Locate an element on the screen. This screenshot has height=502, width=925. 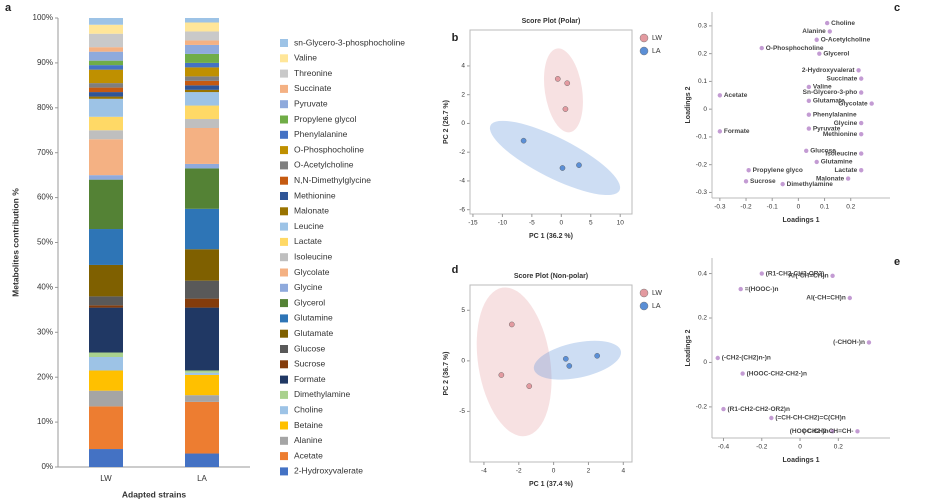
point-label: Sucrose is located at coordinates (763, 181).